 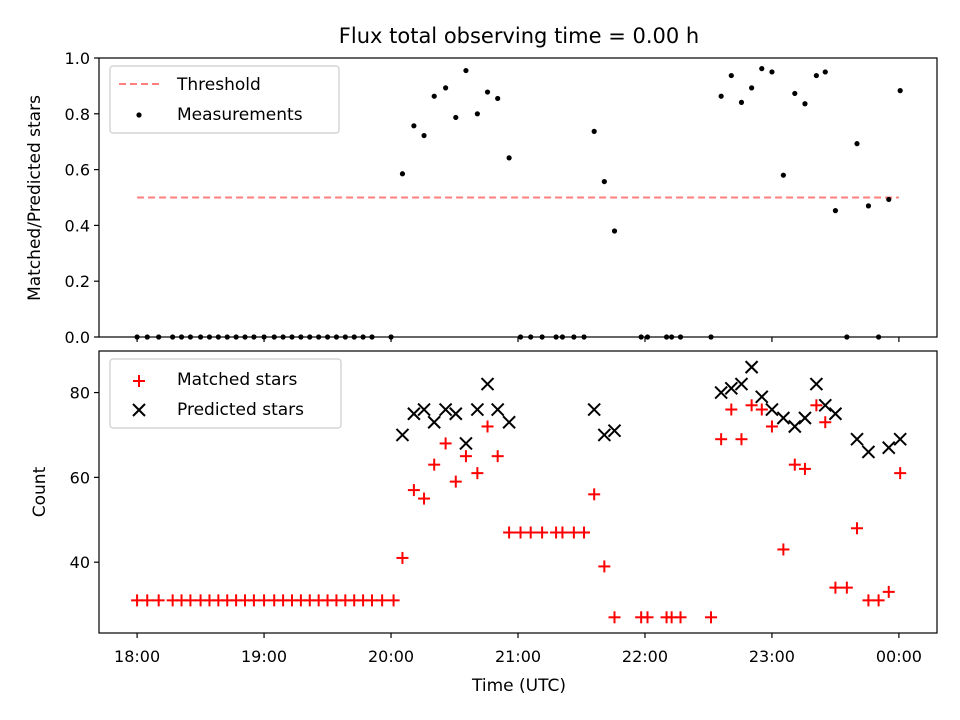 What do you see at coordinates (77, 225) in the screenshot?
I see `top-y-tick-label: 0.4` at bounding box center [77, 225].